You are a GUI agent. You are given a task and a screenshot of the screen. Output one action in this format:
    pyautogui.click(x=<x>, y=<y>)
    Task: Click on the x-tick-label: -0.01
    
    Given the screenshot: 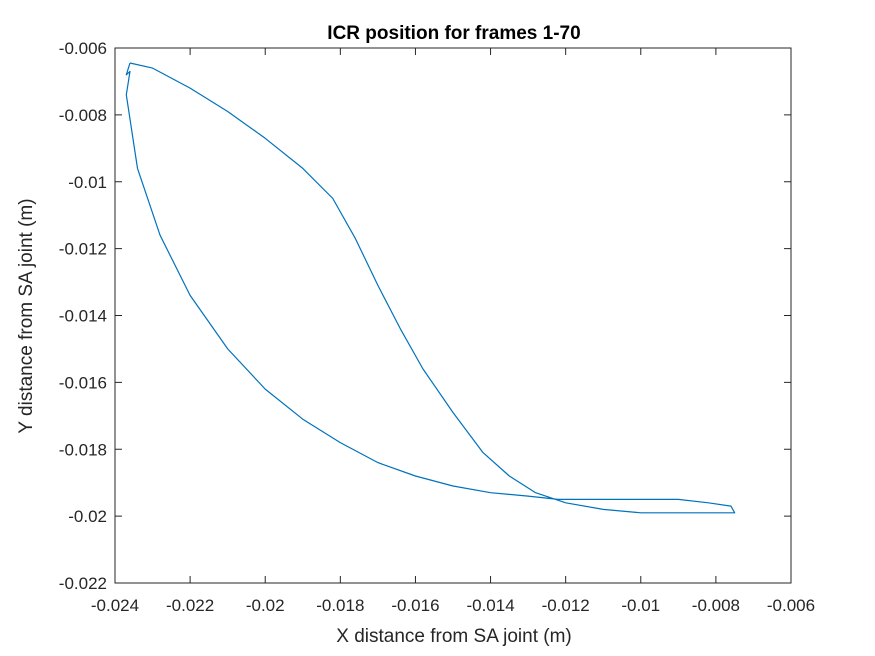 What is the action you would take?
    pyautogui.click(x=640, y=605)
    